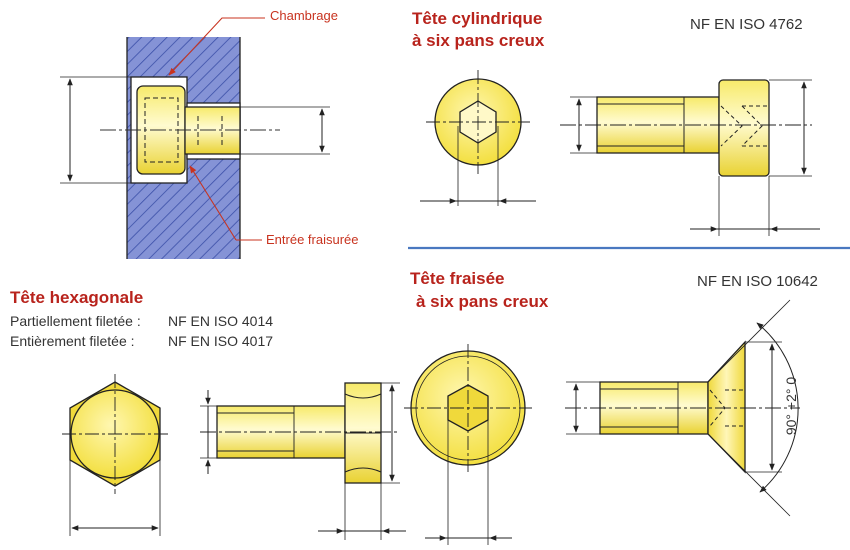 This screenshot has width=850, height=550. Describe the element at coordinates (744, 128) in the screenshot. I see `cylindrical-head-side` at that location.